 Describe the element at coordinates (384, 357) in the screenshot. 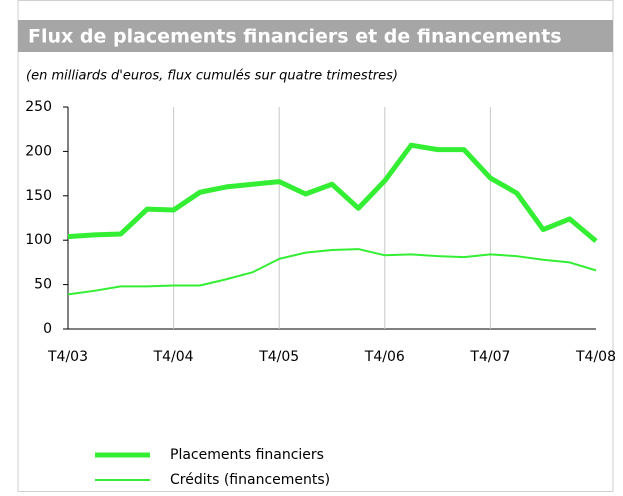

I see `x-tick-label: T4/06` at that location.